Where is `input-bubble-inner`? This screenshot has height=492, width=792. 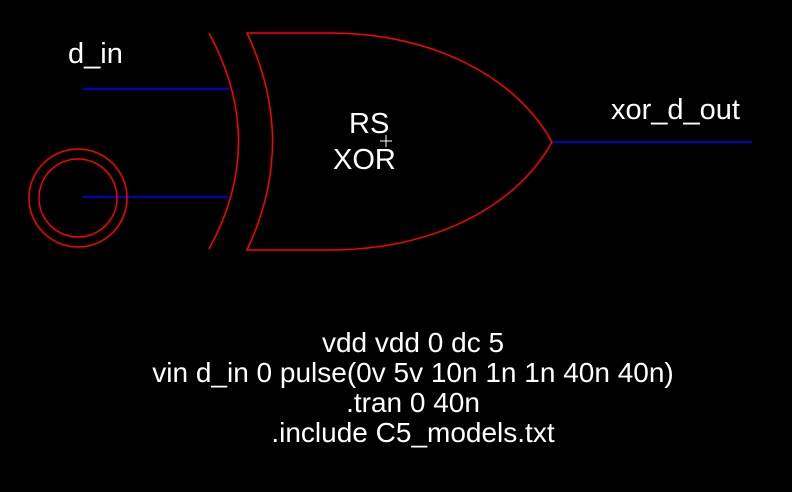
input-bubble-inner is located at coordinates (78, 198).